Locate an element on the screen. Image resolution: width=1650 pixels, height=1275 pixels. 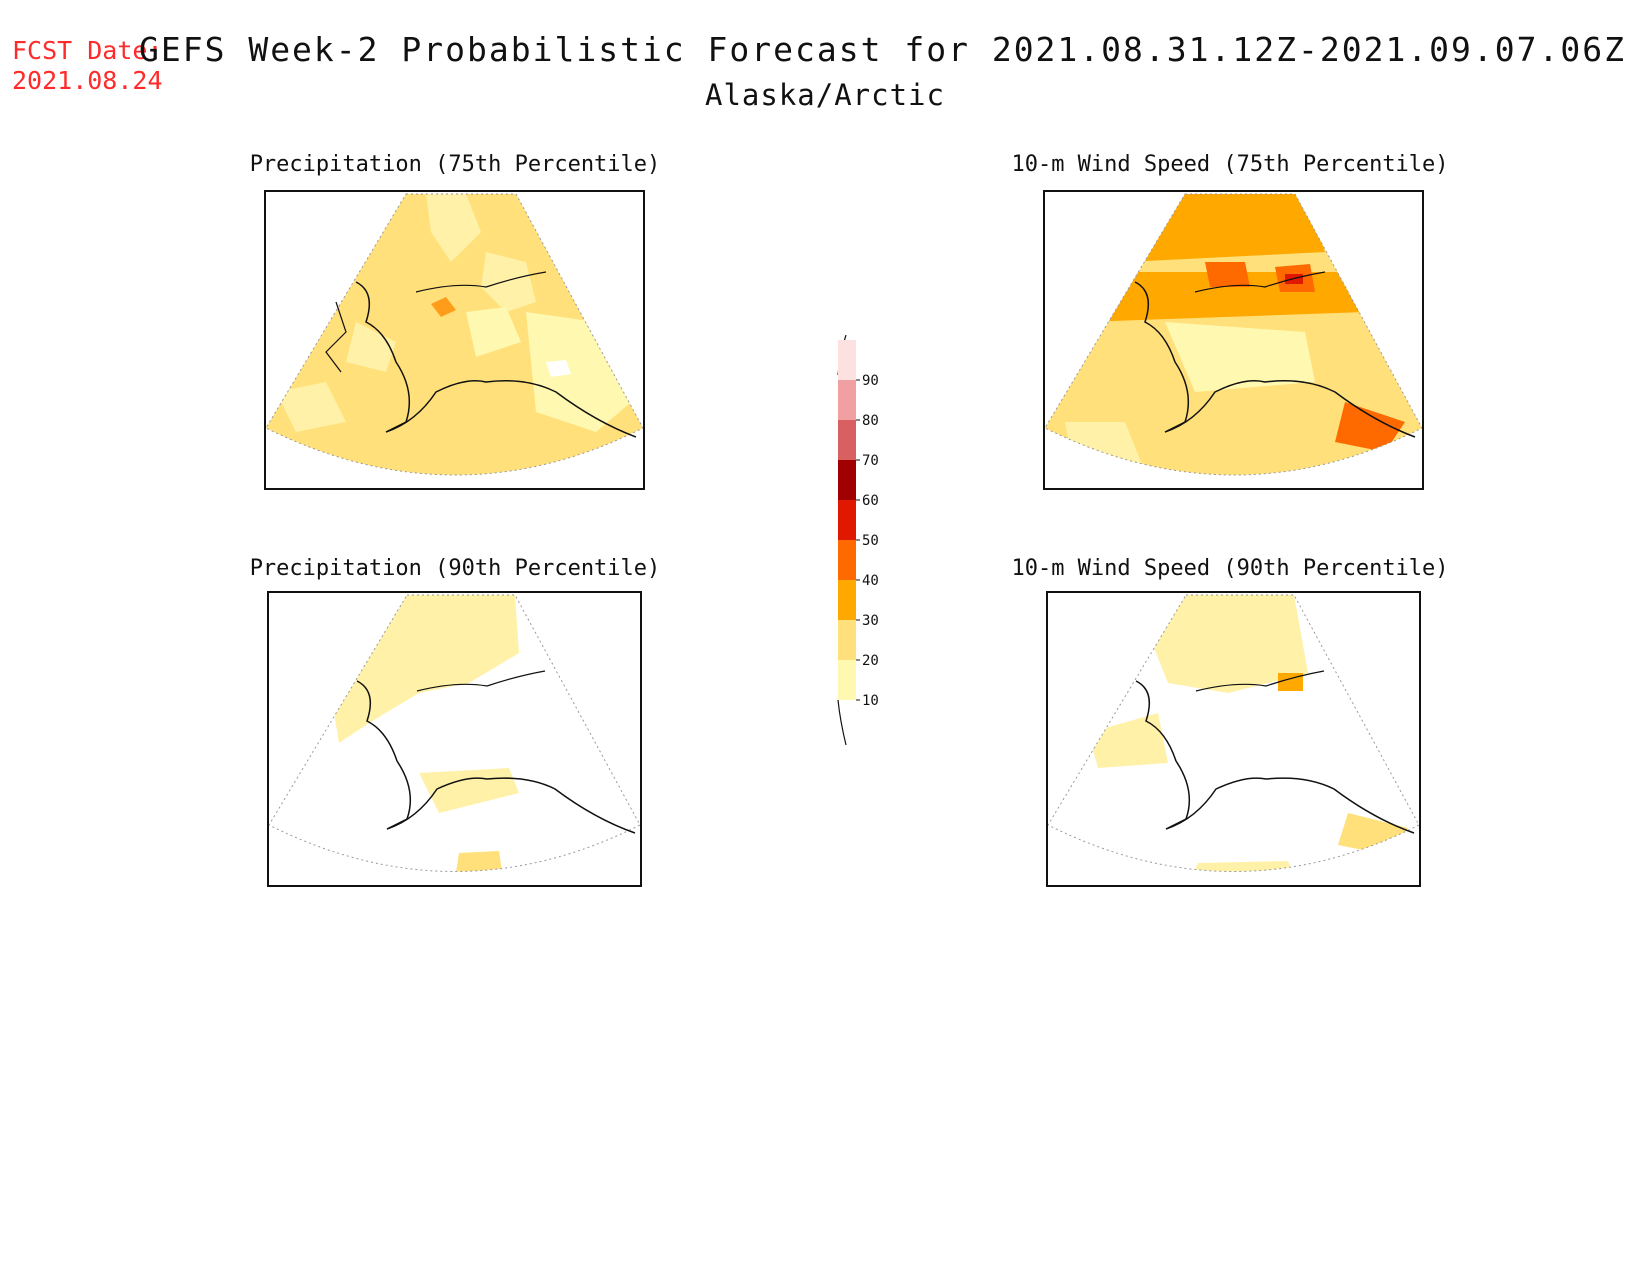
panel-title-precip-75: Precipitation (75th Percentile) is located at coordinates (455, 164).